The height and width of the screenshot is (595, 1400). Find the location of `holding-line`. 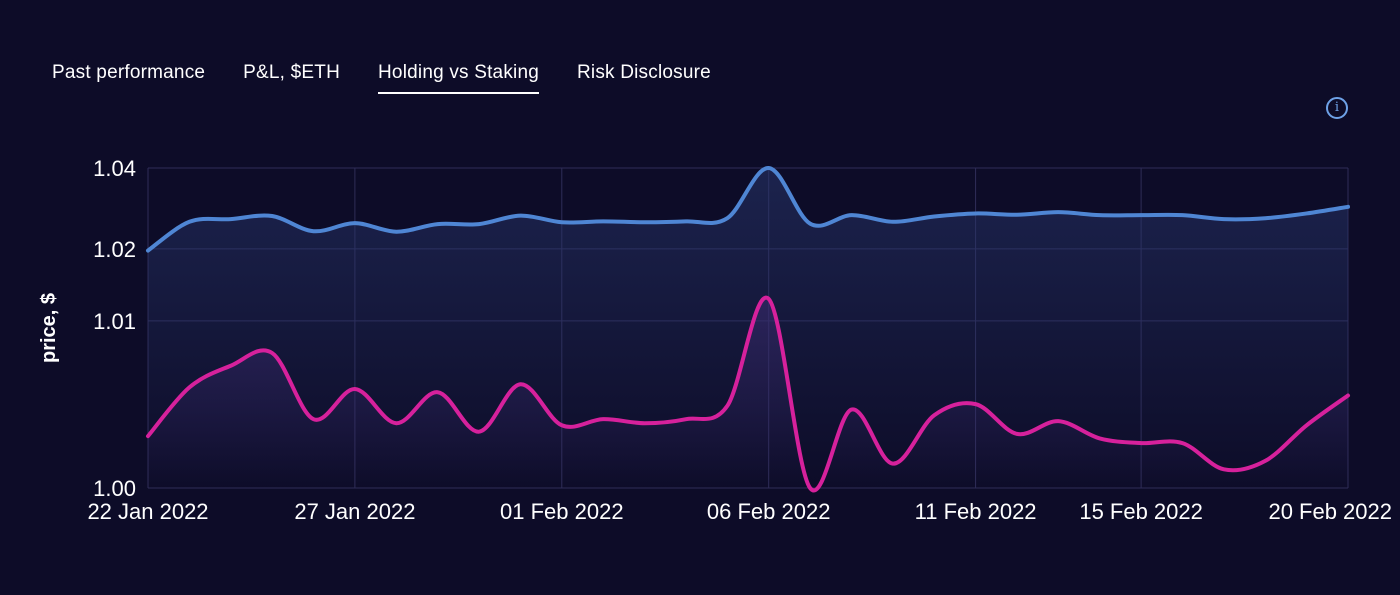

holding-line is located at coordinates (748, 209).